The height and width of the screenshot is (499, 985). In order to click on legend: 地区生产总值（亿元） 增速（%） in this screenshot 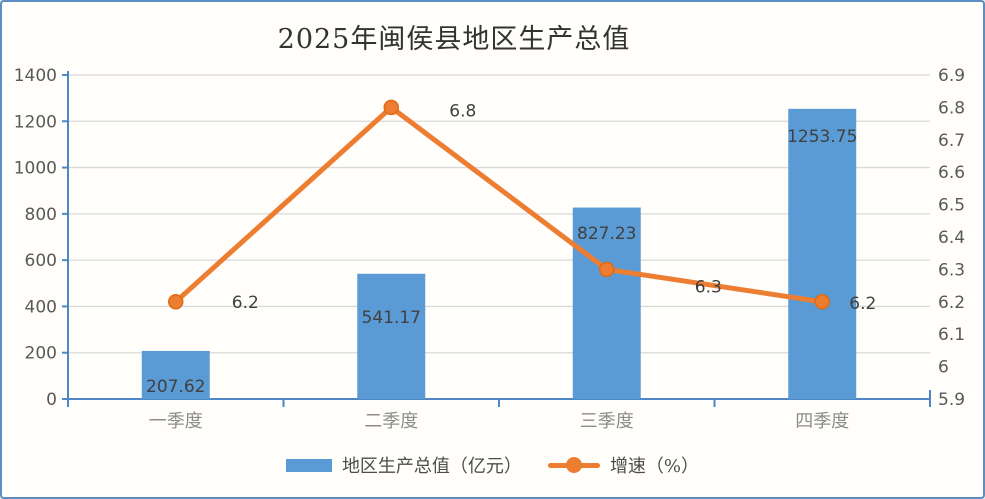, I will do `click(492, 465)`.